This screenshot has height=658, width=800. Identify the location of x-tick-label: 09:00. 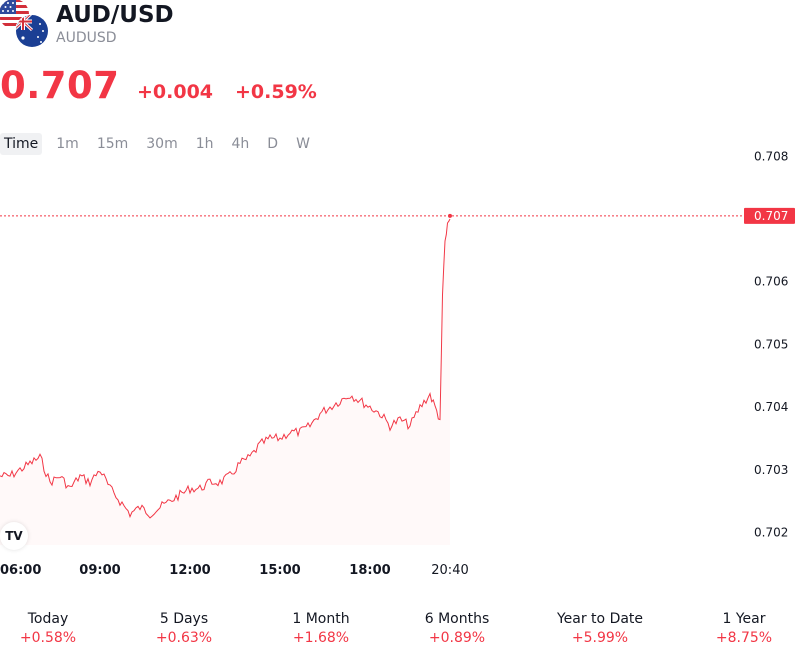
(99, 570).